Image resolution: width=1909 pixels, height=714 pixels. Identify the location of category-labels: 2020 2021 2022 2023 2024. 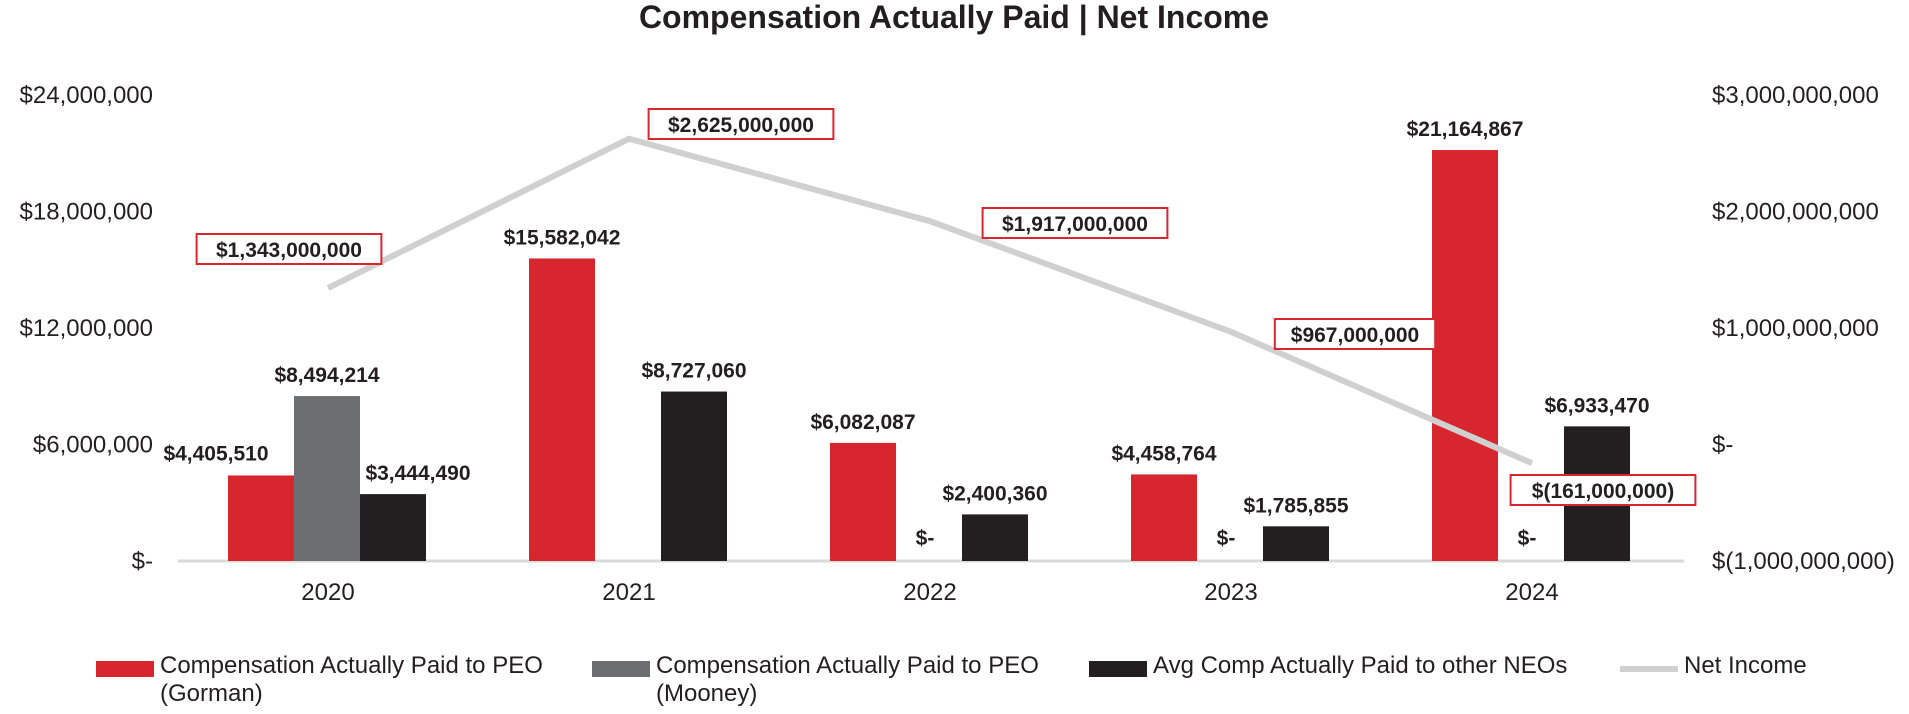
(929, 592).